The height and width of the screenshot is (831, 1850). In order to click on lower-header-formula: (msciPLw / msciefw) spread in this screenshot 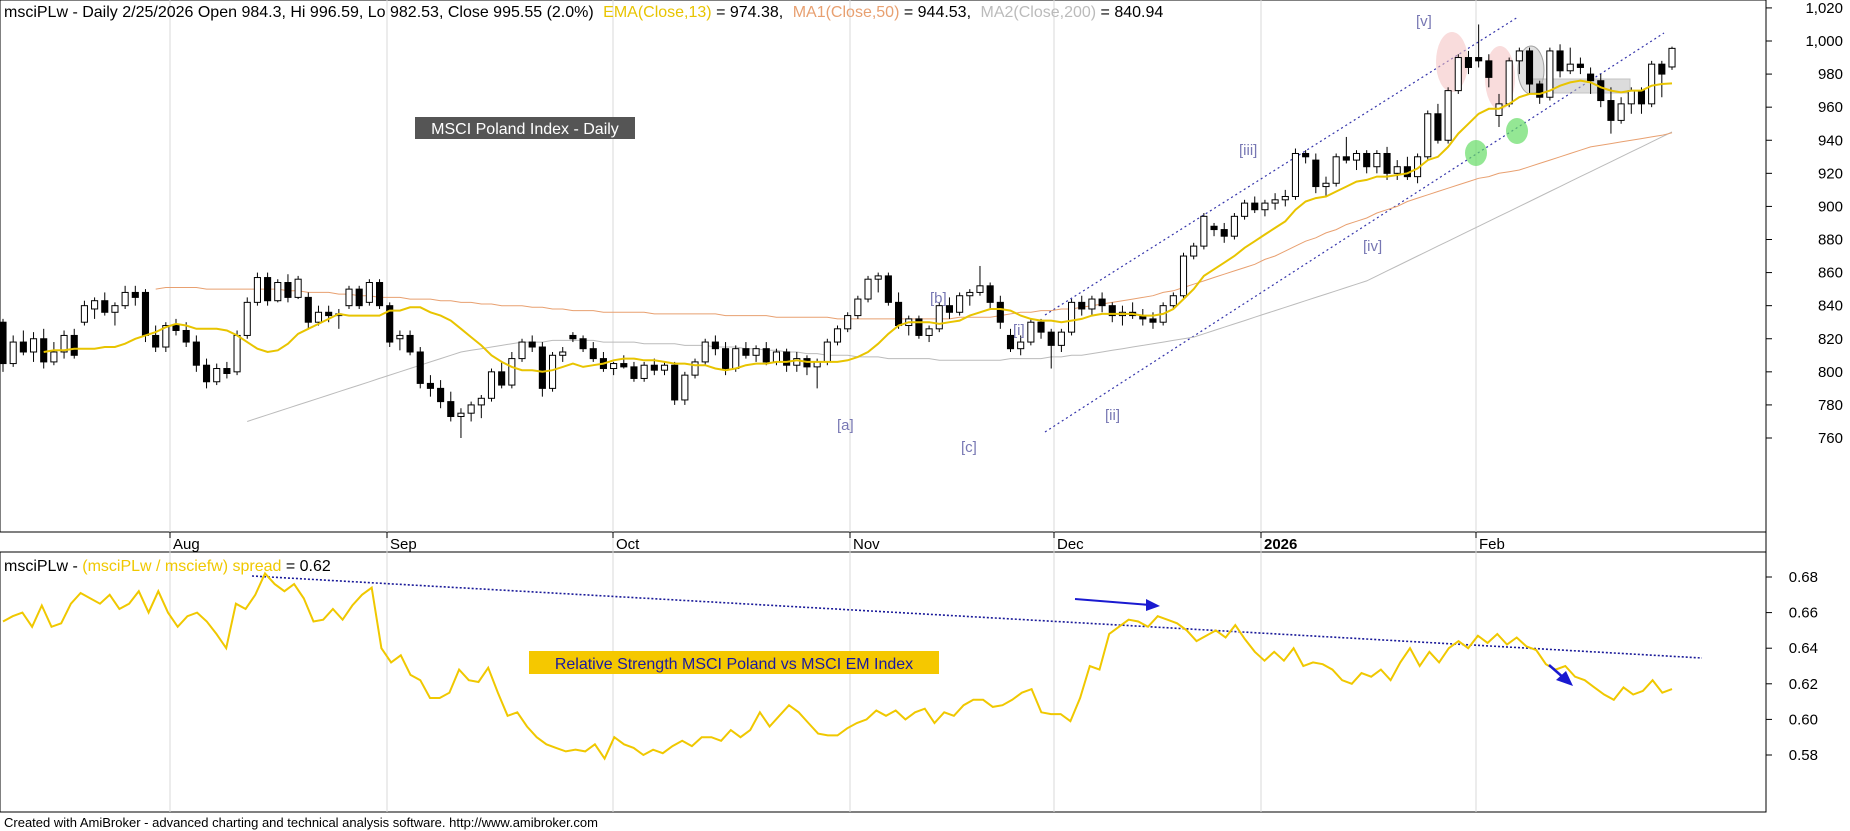, I will do `click(181, 566)`.